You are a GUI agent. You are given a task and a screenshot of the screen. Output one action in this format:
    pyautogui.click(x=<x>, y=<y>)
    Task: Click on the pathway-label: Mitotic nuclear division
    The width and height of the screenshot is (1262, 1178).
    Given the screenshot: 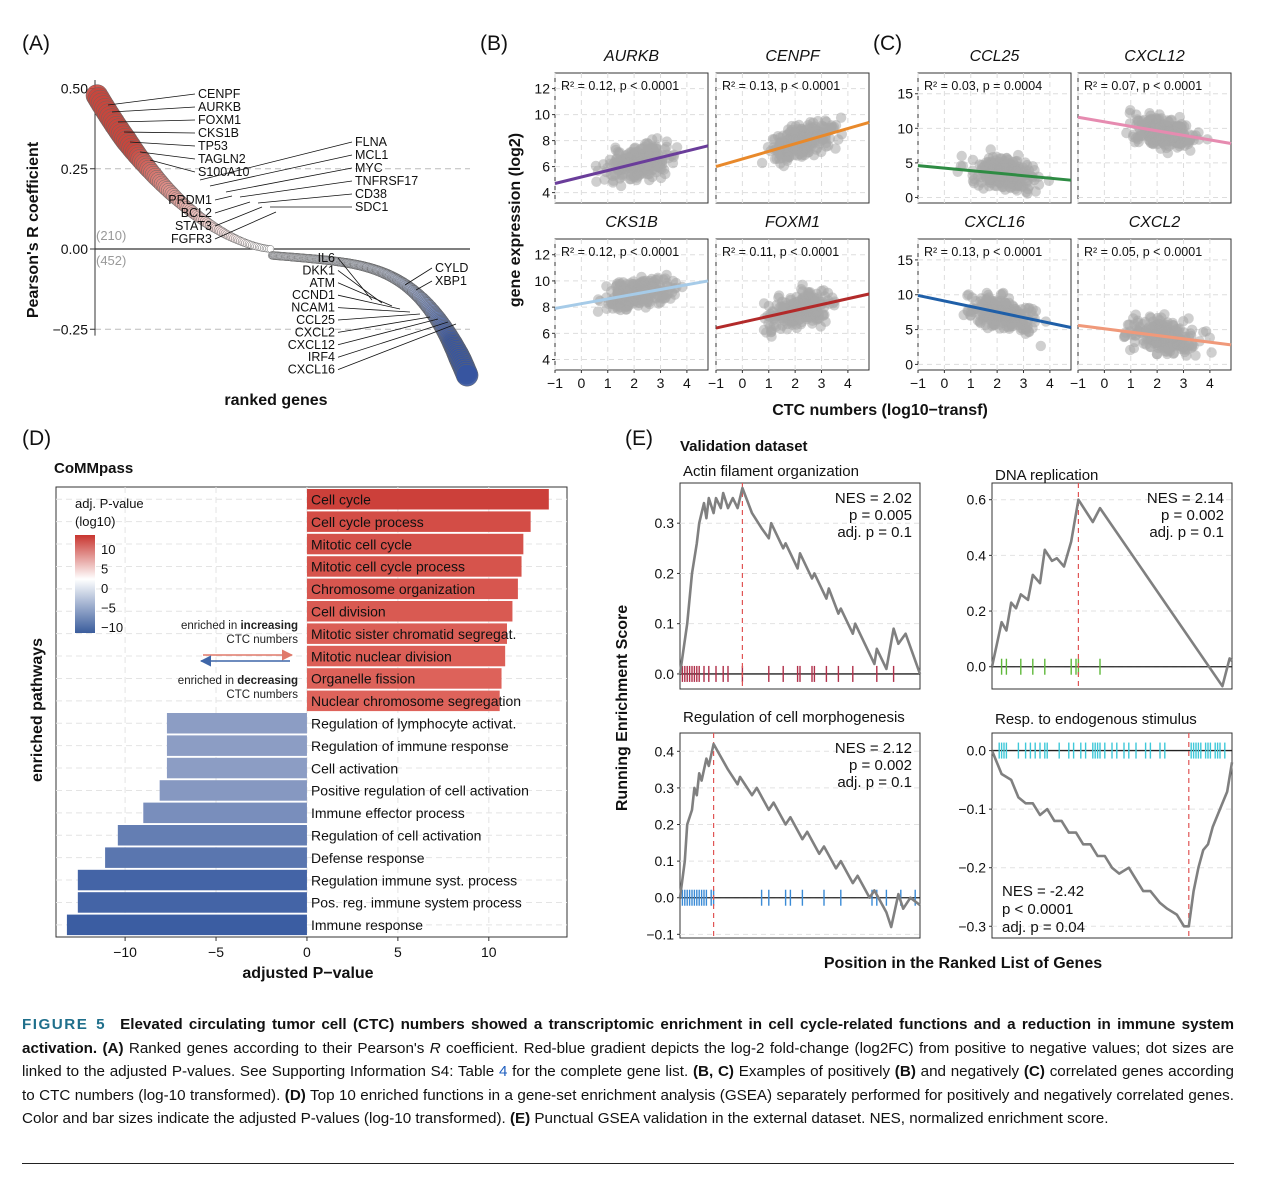 What is the action you would take?
    pyautogui.click(x=381, y=656)
    